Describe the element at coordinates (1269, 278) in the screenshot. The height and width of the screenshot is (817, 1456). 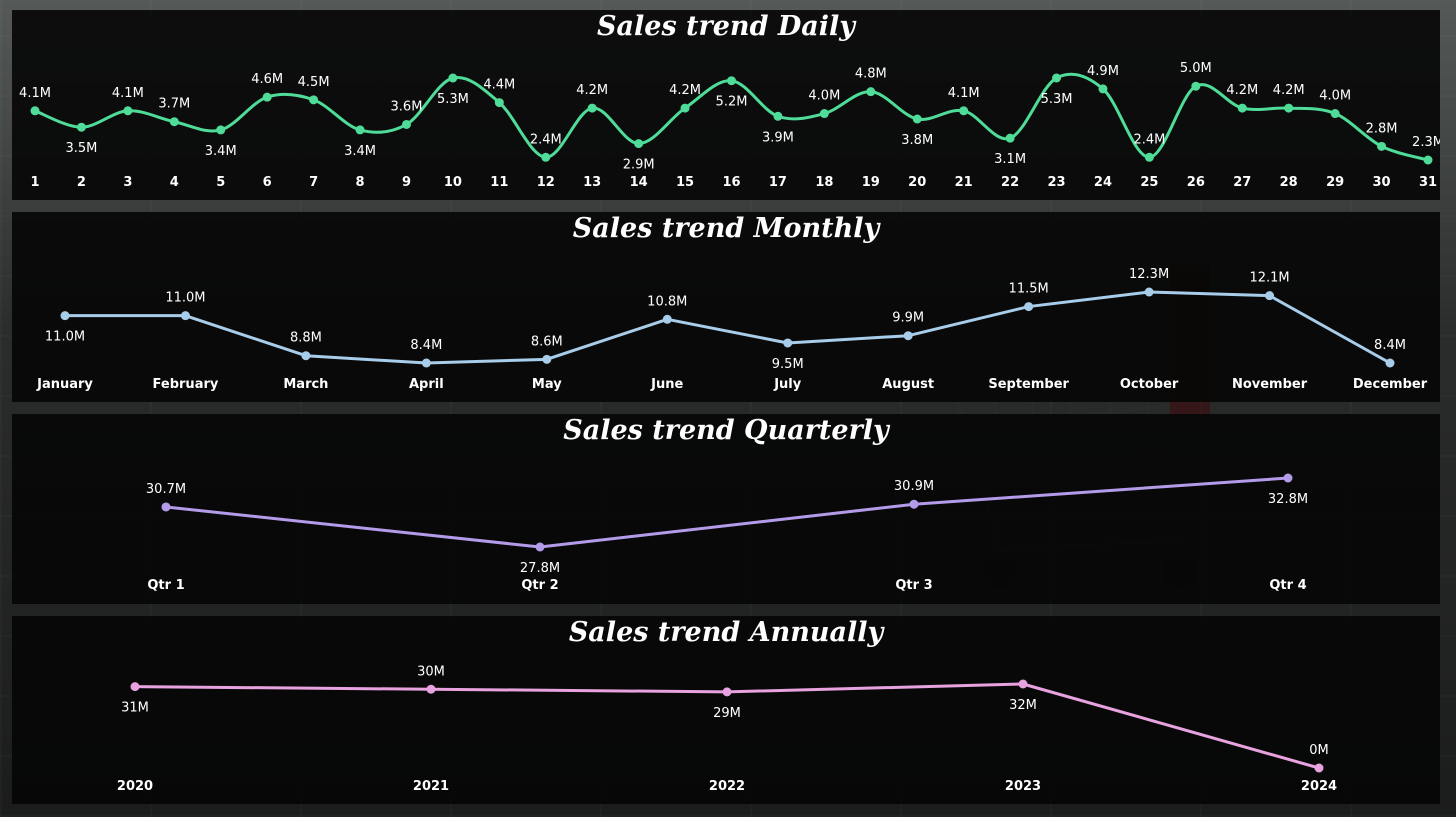
I see `data-label: 12.1M` at that location.